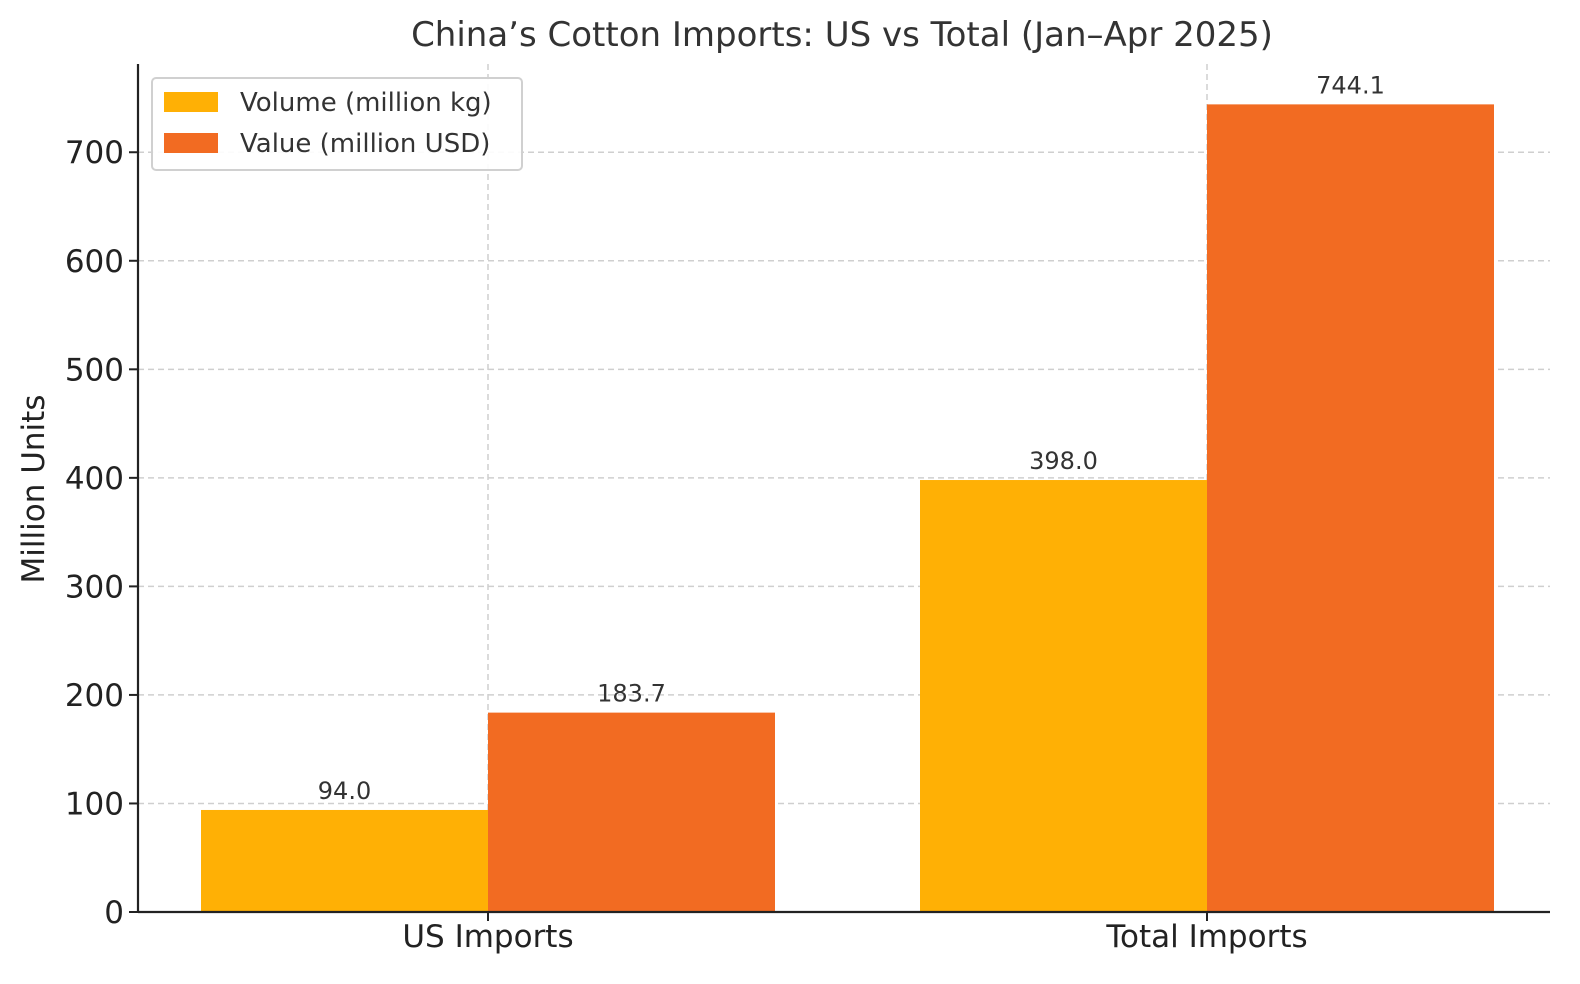  What do you see at coordinates (1350, 85) in the screenshot?
I see `data-label: 744.1` at bounding box center [1350, 85].